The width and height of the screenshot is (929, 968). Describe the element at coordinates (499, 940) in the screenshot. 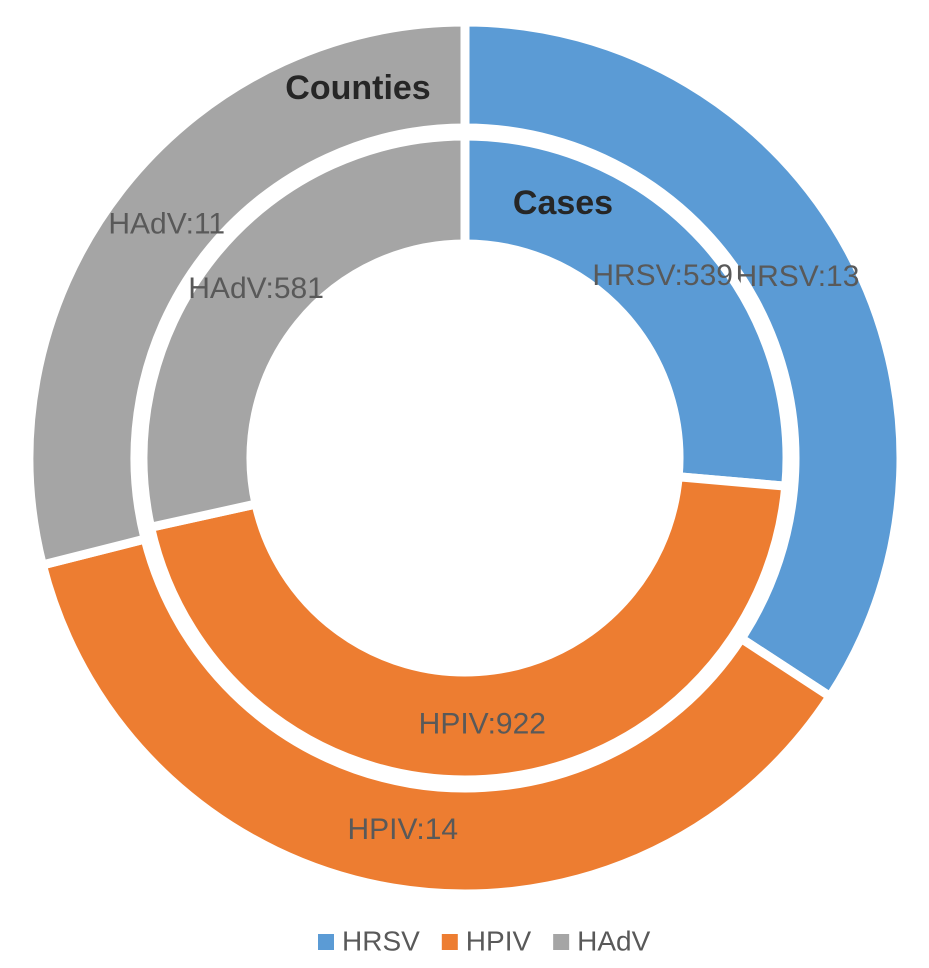

I see `legend-label: HPIV` at that location.